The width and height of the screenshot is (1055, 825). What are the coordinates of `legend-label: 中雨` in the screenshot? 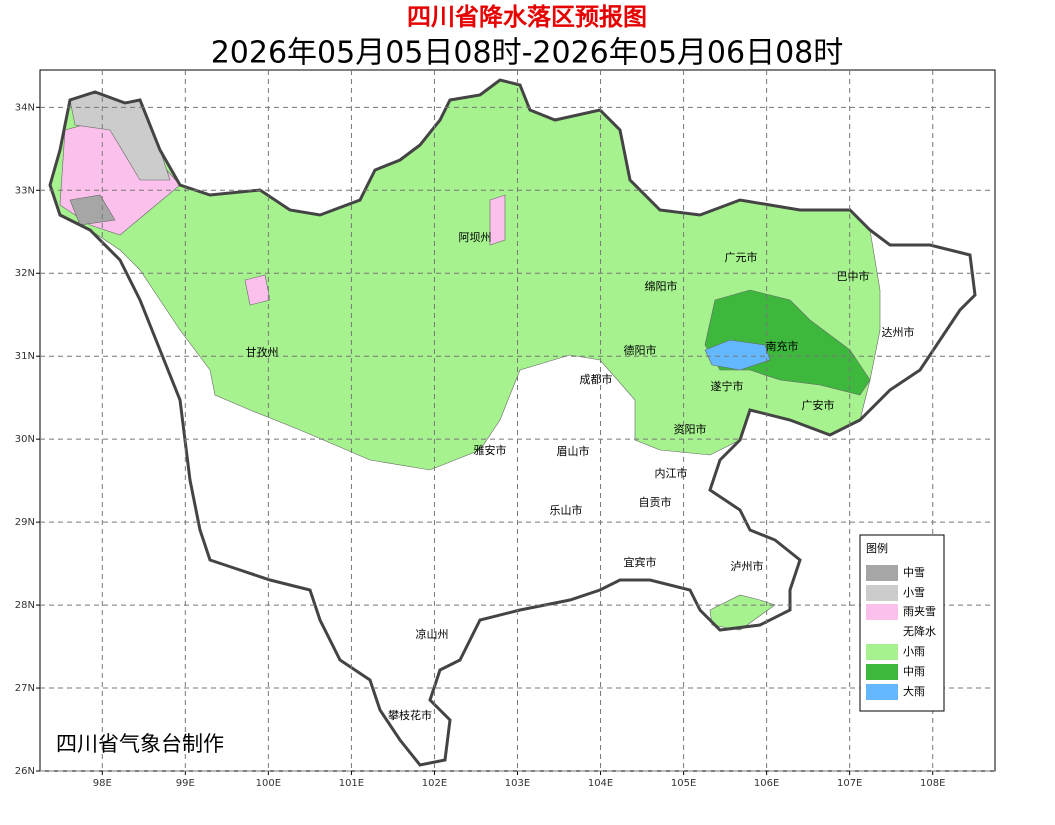 It's located at (914, 671).